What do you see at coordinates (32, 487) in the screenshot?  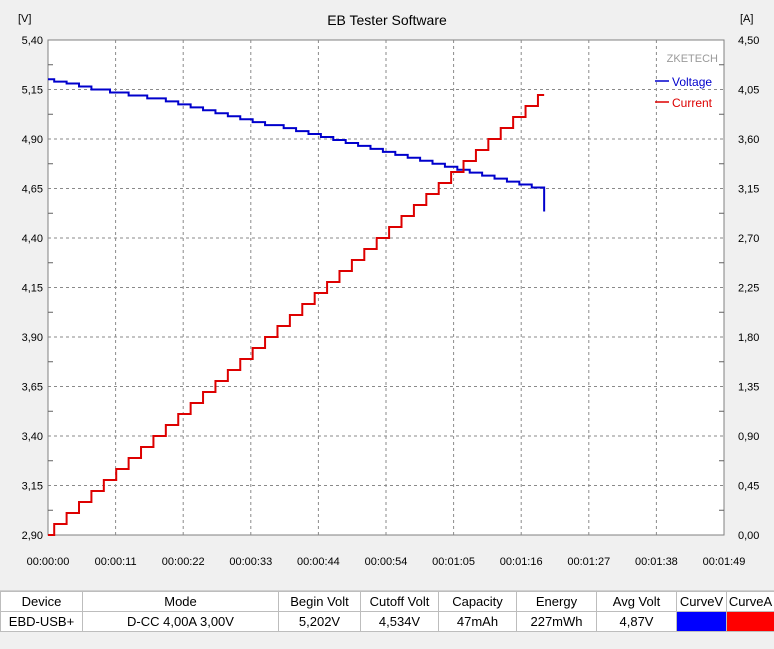 I see `y-left-tick-label: 3,15` at bounding box center [32, 487].